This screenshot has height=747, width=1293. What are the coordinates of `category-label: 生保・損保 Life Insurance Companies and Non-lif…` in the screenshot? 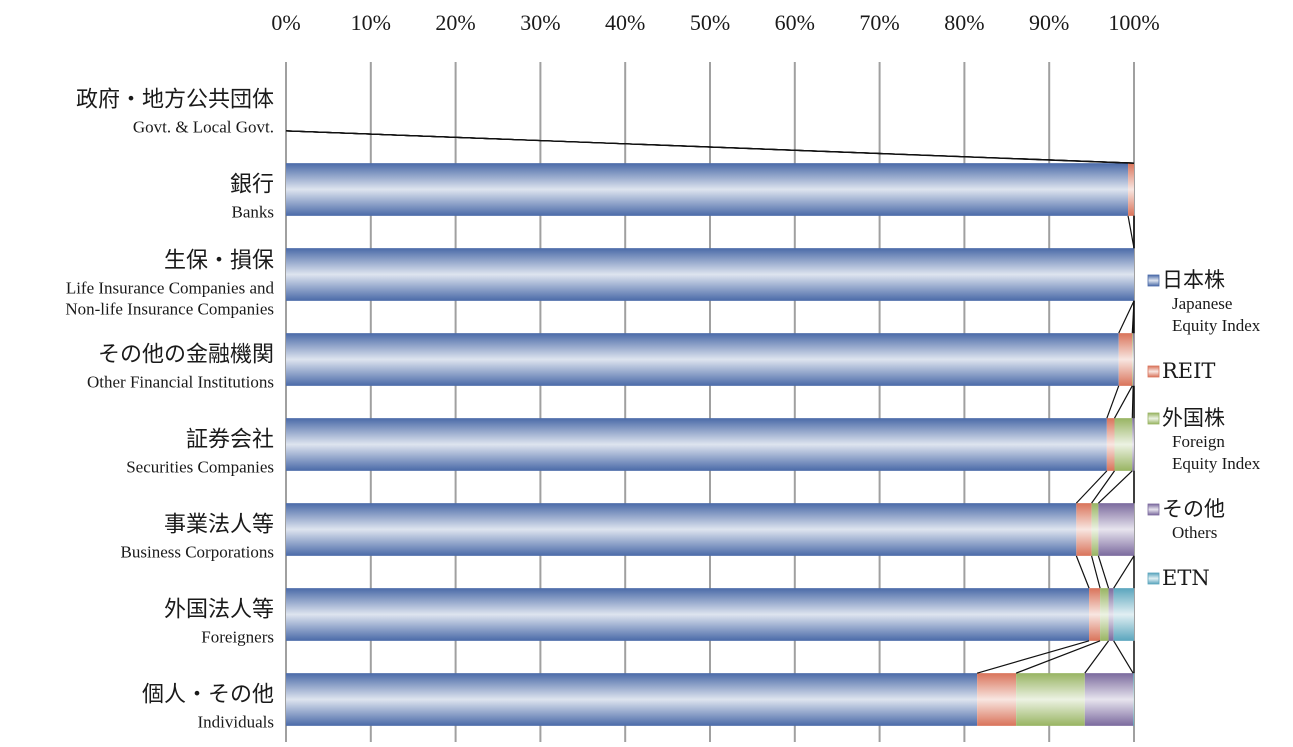 It's located at (169, 284).